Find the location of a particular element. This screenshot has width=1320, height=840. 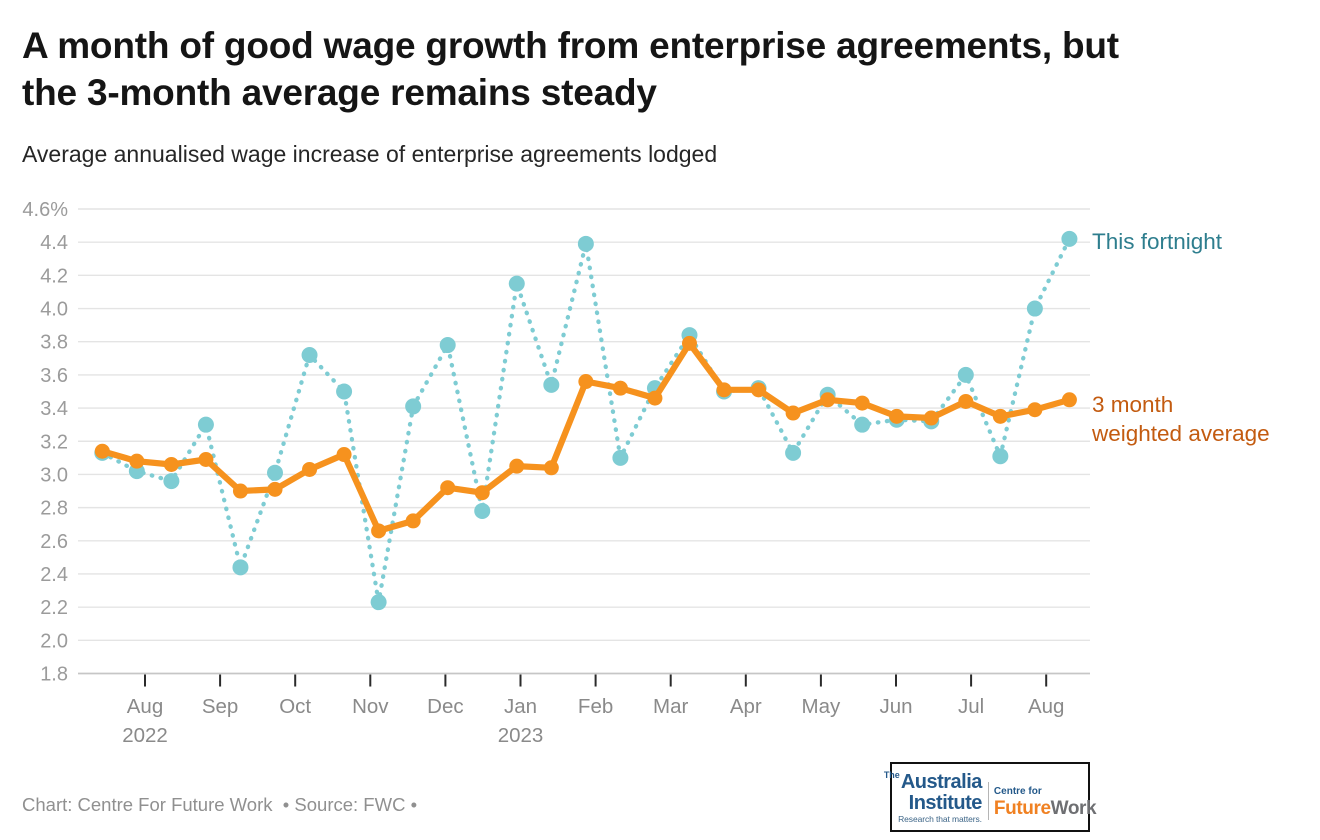

month-label: Mar is located at coordinates (670, 706).